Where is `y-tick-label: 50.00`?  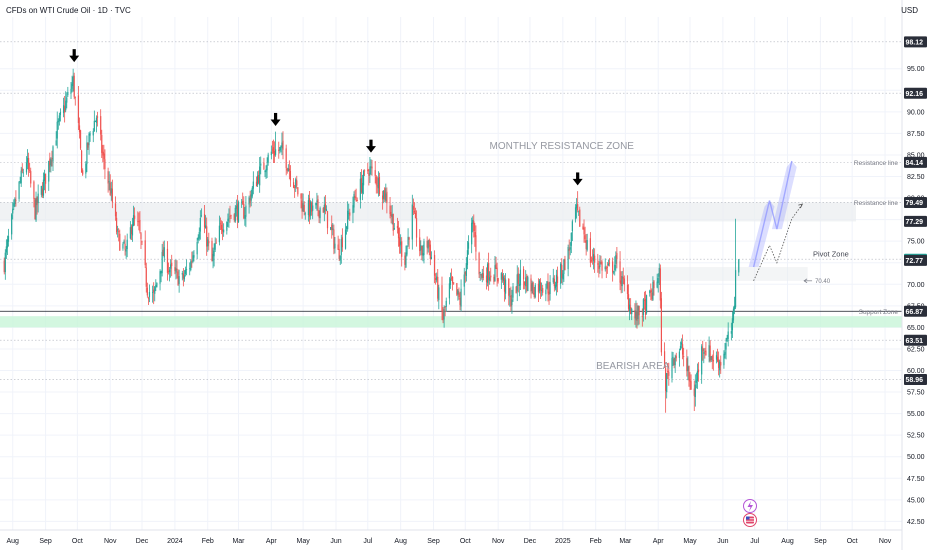 y-tick-label: 50.00 is located at coordinates (916, 457).